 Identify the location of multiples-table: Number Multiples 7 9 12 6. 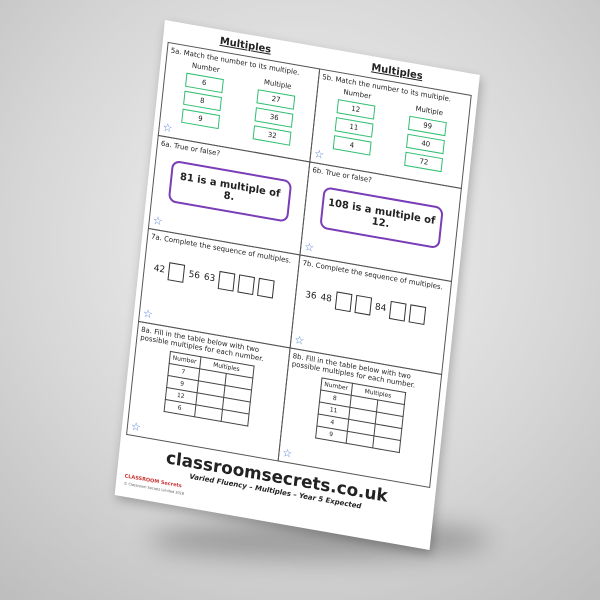
(208, 389).